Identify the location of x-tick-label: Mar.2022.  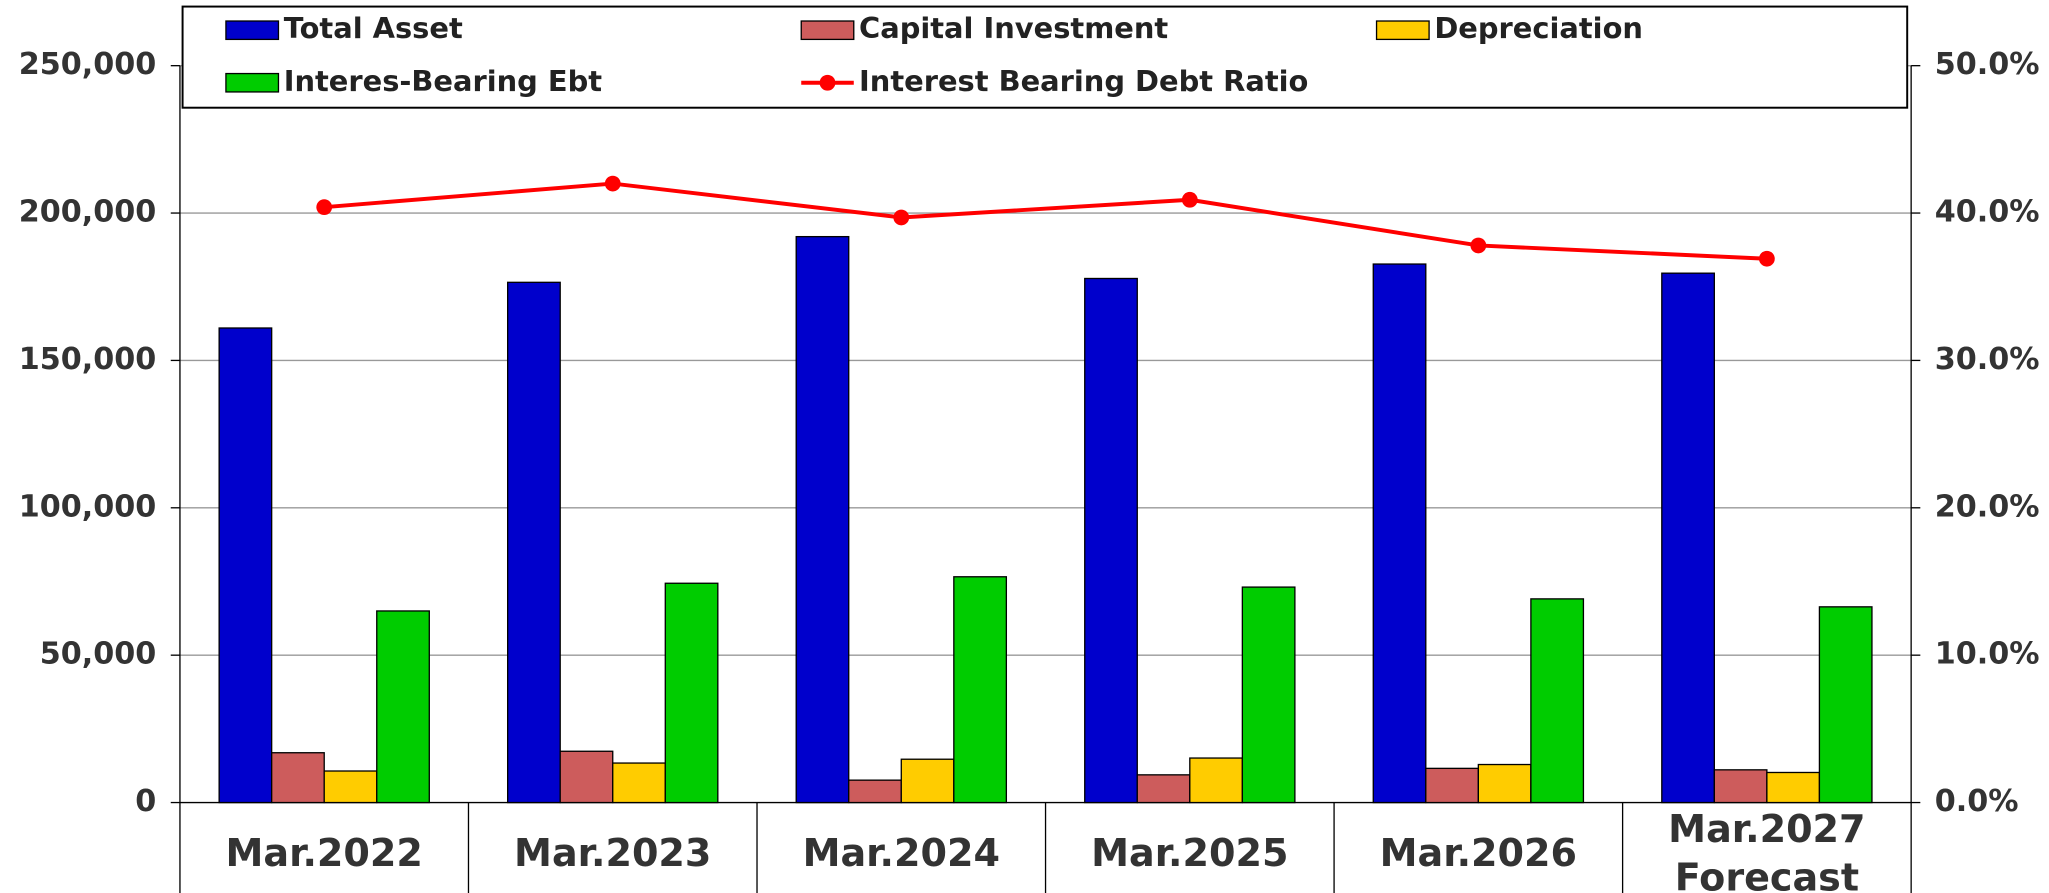
(324, 853).